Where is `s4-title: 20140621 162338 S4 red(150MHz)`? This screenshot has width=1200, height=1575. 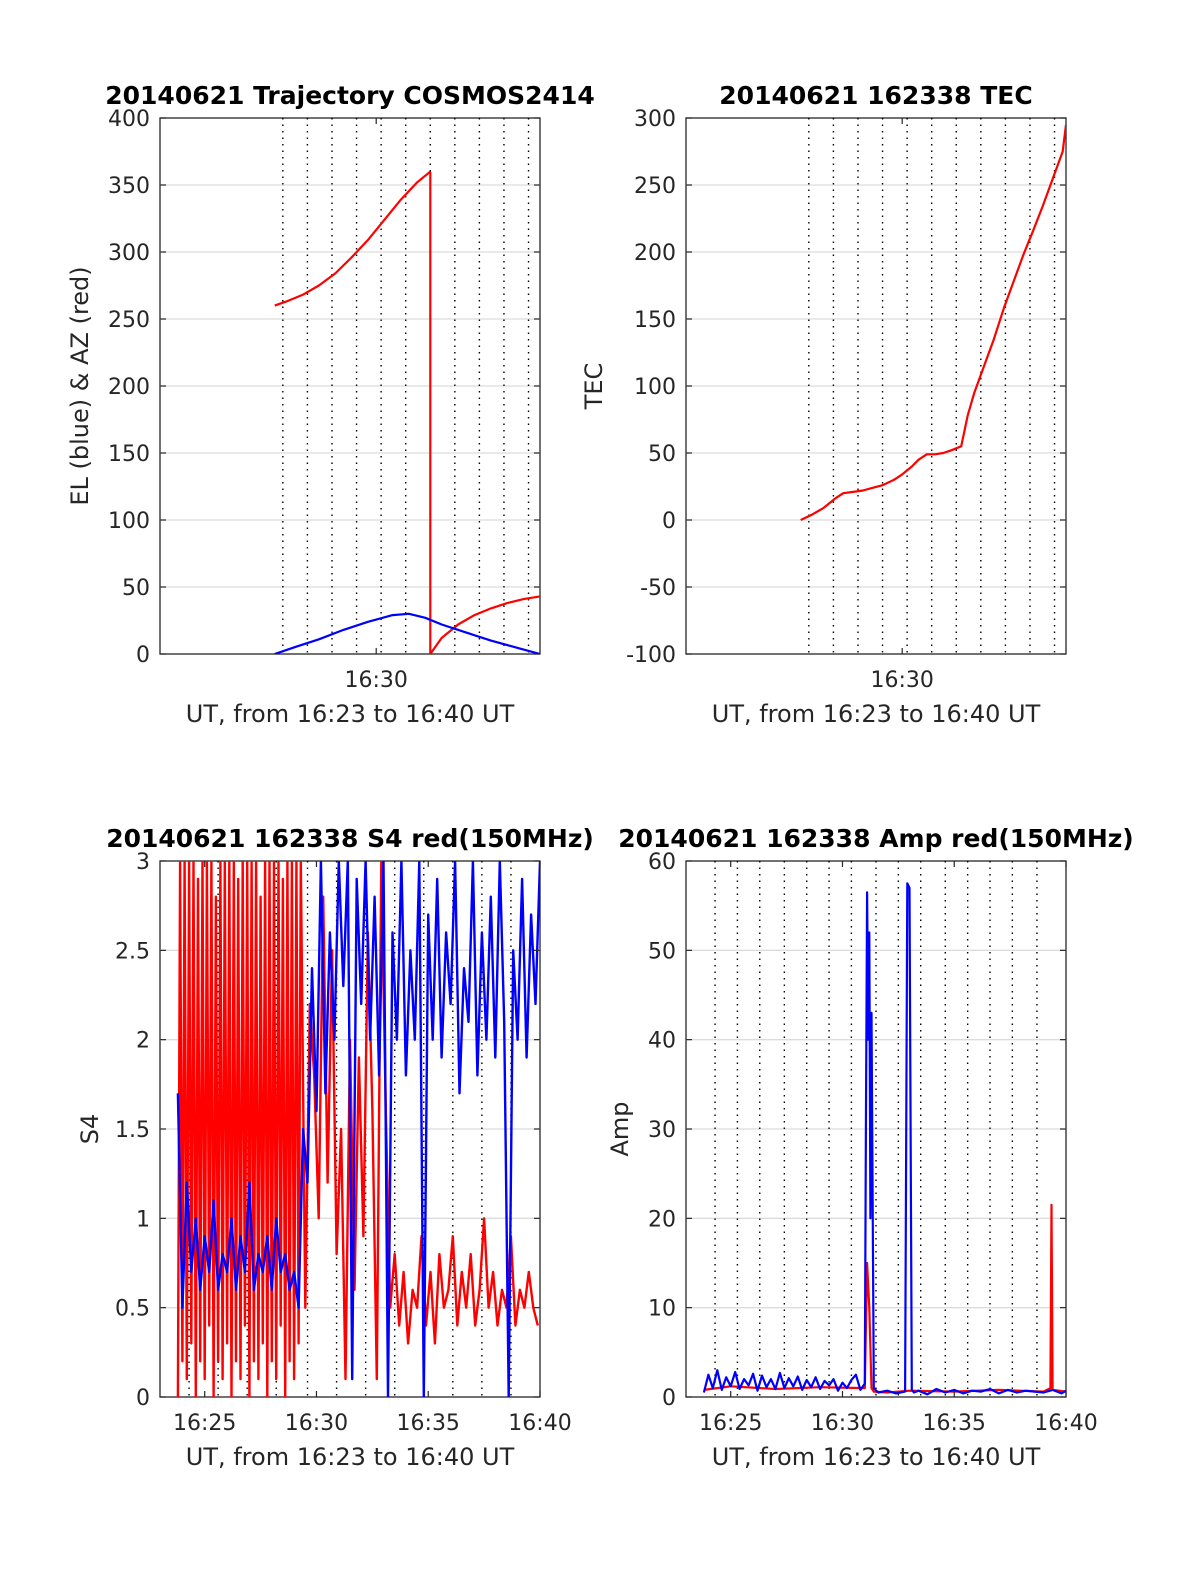 s4-title: 20140621 162338 S4 red(150MHz) is located at coordinates (350, 838).